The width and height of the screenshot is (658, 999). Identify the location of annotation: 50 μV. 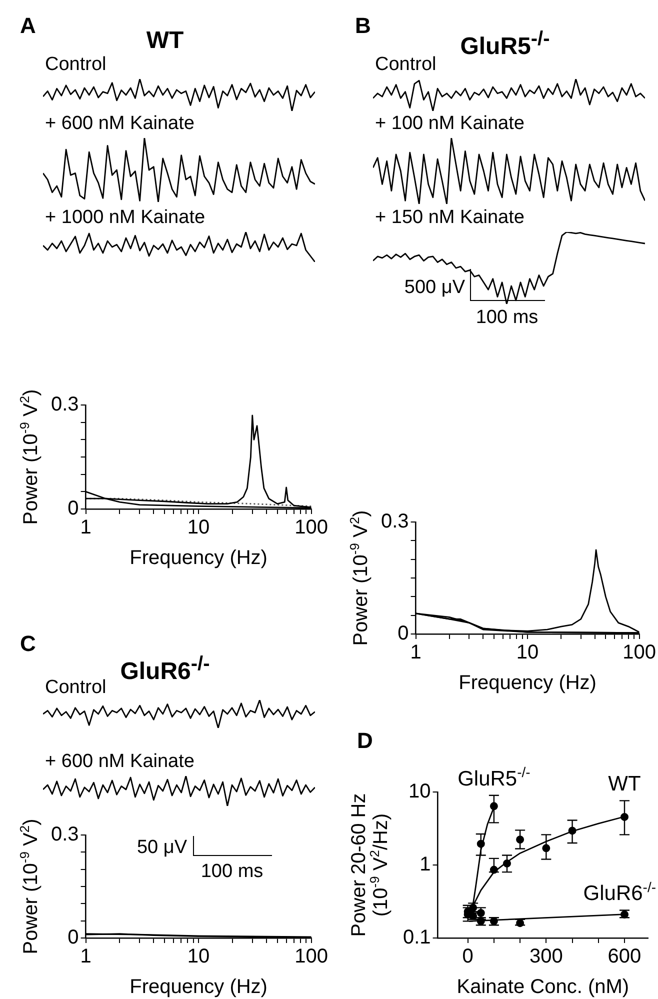
(161, 847).